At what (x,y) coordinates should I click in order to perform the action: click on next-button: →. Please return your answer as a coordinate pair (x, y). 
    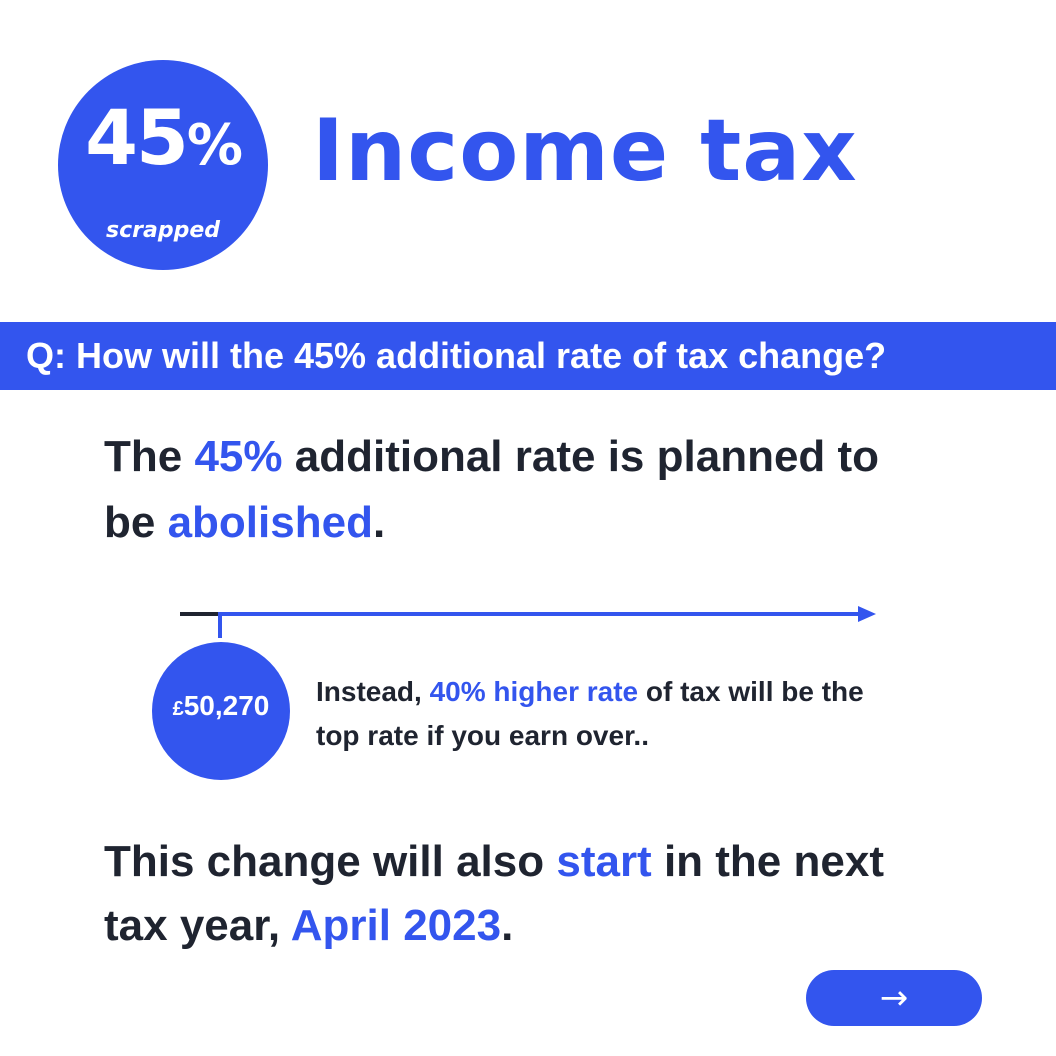
    Looking at the image, I should click on (894, 998).